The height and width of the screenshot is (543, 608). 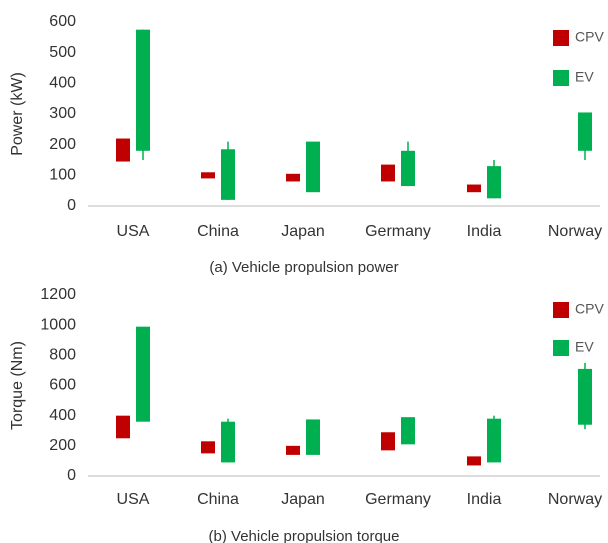 I want to click on y-axis-label: Power (kW), so click(x=17, y=114).